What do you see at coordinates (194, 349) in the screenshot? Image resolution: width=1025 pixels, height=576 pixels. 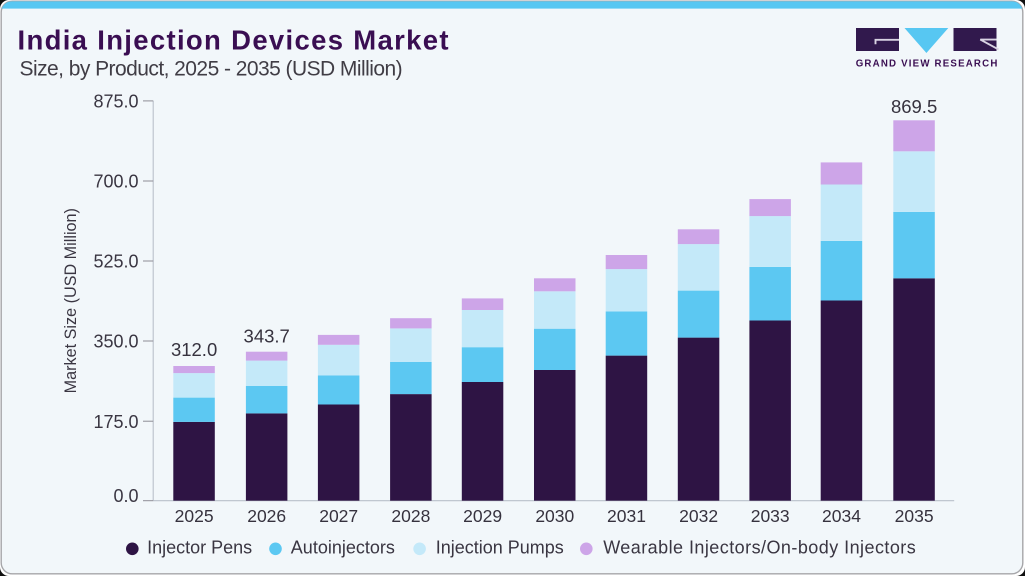 I see `svg-text: 312.0` at bounding box center [194, 349].